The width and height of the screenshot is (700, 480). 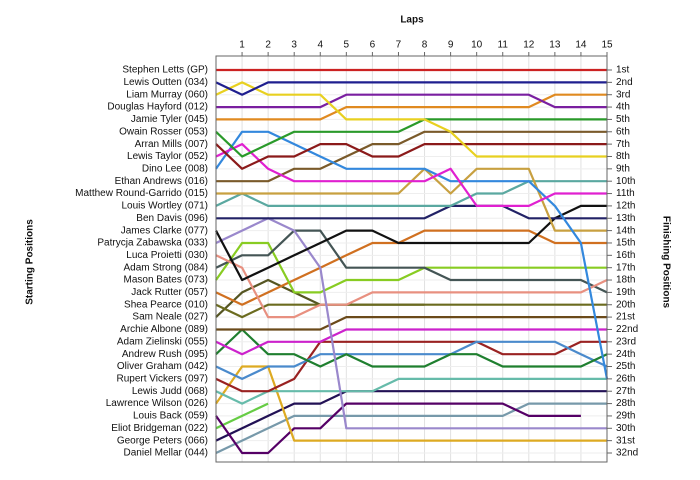 What do you see at coordinates (625, 317) in the screenshot?
I see `finish-label: 21st` at bounding box center [625, 317].